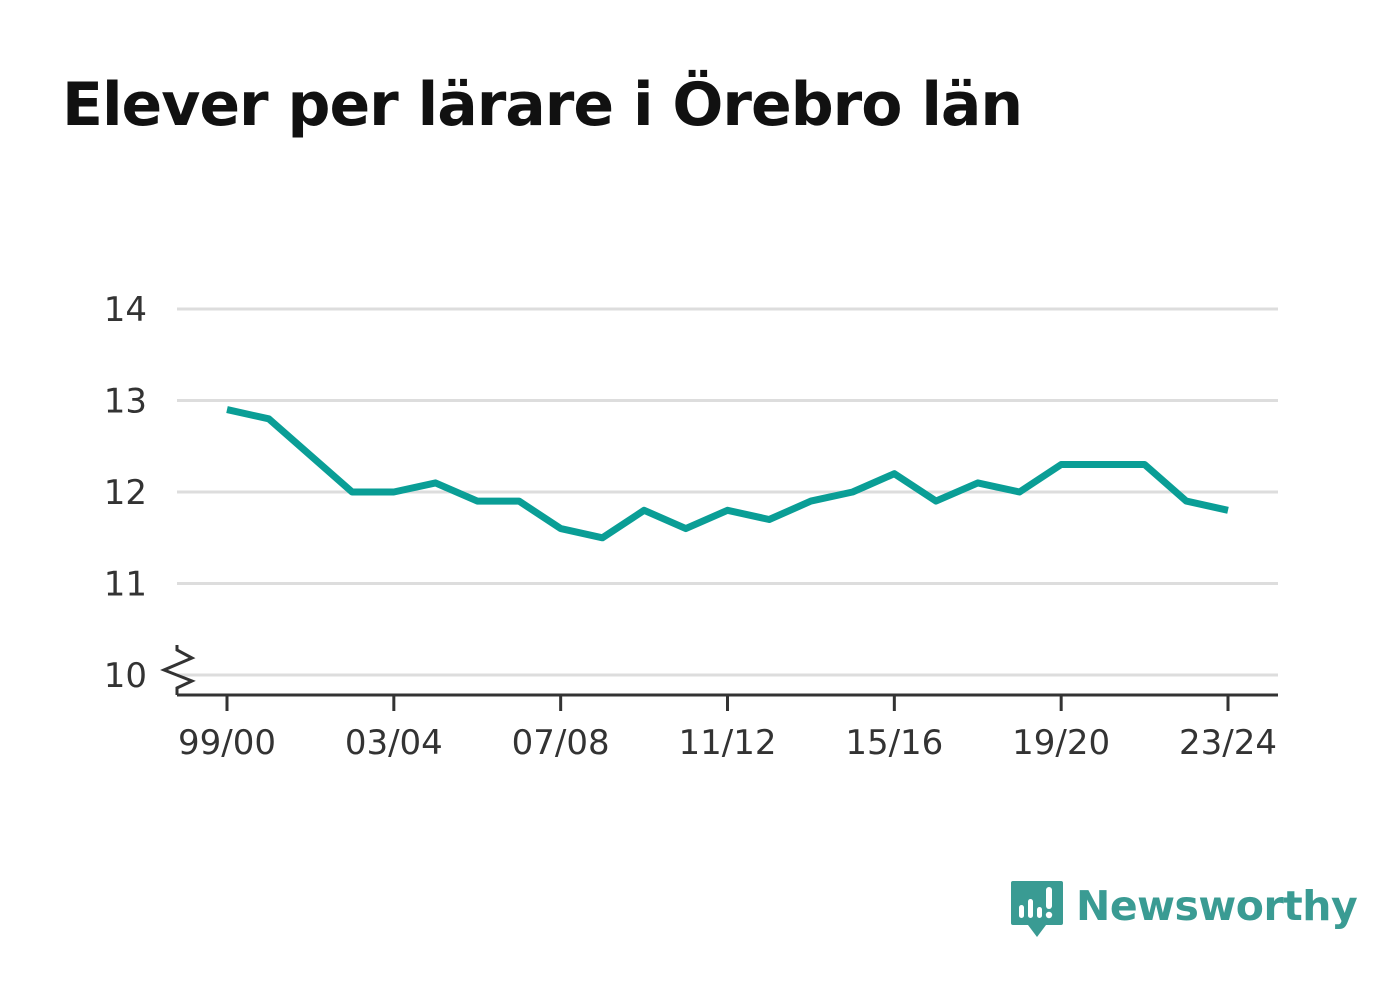 The image size is (1382, 999). I want to click on y-tick-label-13: 13, so click(125, 402).